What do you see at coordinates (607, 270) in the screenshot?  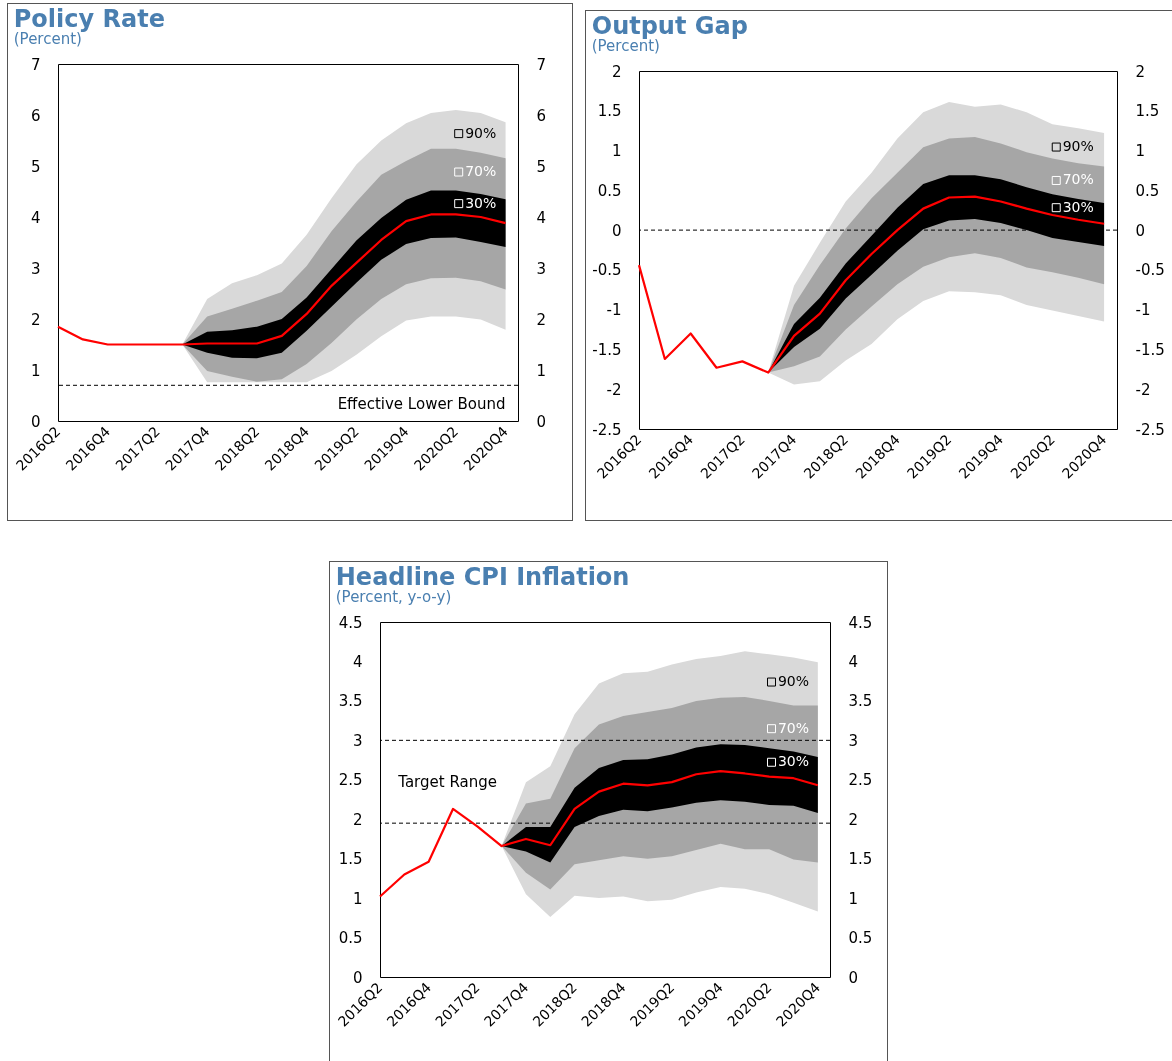 I see `y-tick-label: -0.5` at bounding box center [607, 270].